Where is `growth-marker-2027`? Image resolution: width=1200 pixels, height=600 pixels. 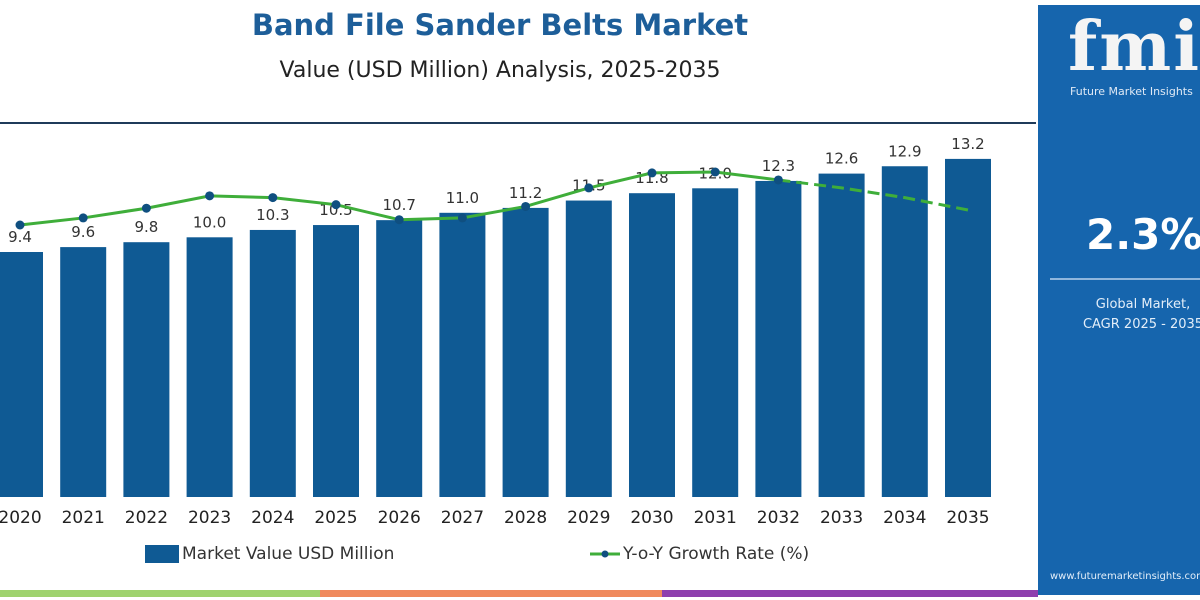
growth-marker-2027 is located at coordinates (462, 218).